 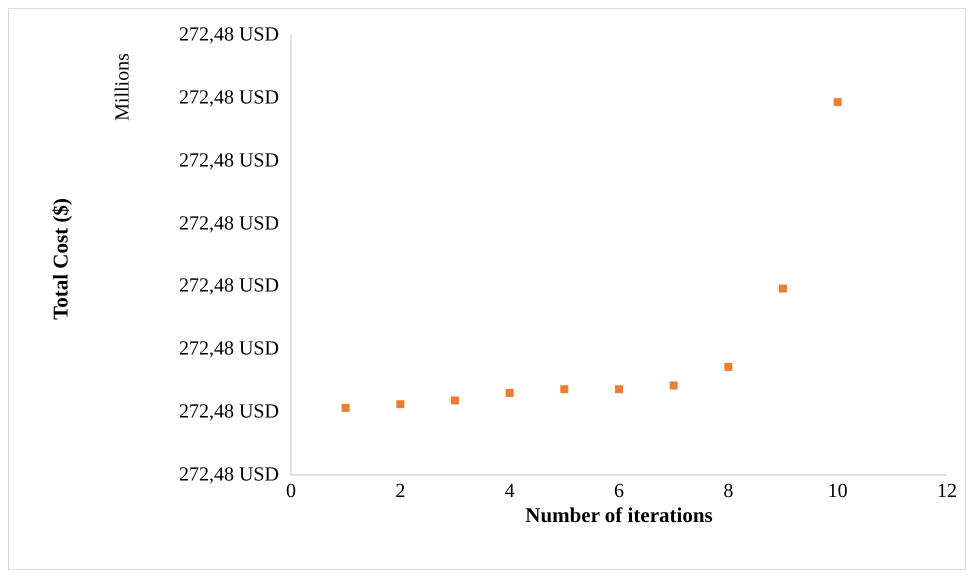 What do you see at coordinates (619, 491) in the screenshot?
I see `x-tick-label: 6` at bounding box center [619, 491].